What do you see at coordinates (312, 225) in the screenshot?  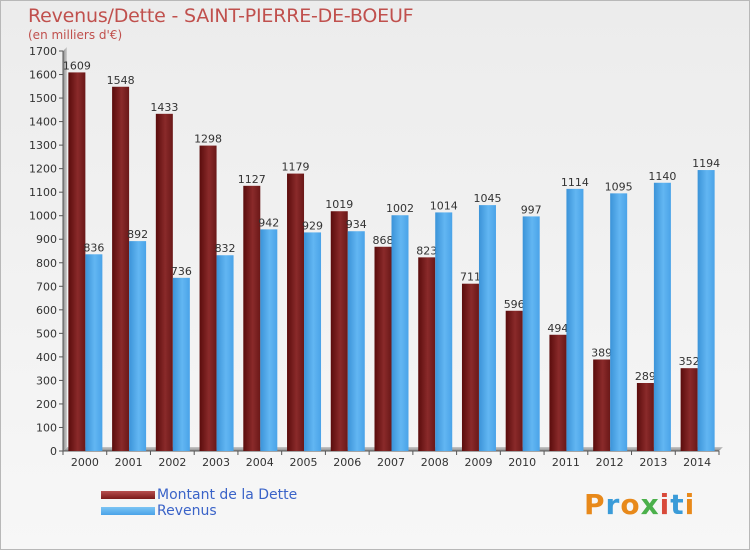 I see `data-label-revenus: 929` at bounding box center [312, 225].